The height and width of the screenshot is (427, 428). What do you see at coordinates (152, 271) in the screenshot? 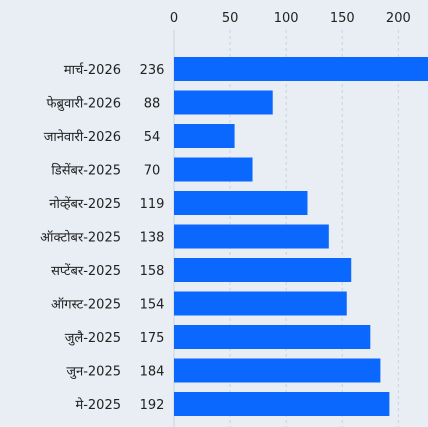
I see `value-label: 158` at bounding box center [152, 271].